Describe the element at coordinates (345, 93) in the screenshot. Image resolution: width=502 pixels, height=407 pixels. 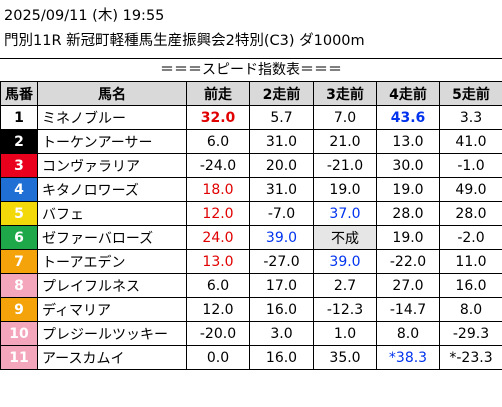
I see `col-header-3back: 3走前` at that location.